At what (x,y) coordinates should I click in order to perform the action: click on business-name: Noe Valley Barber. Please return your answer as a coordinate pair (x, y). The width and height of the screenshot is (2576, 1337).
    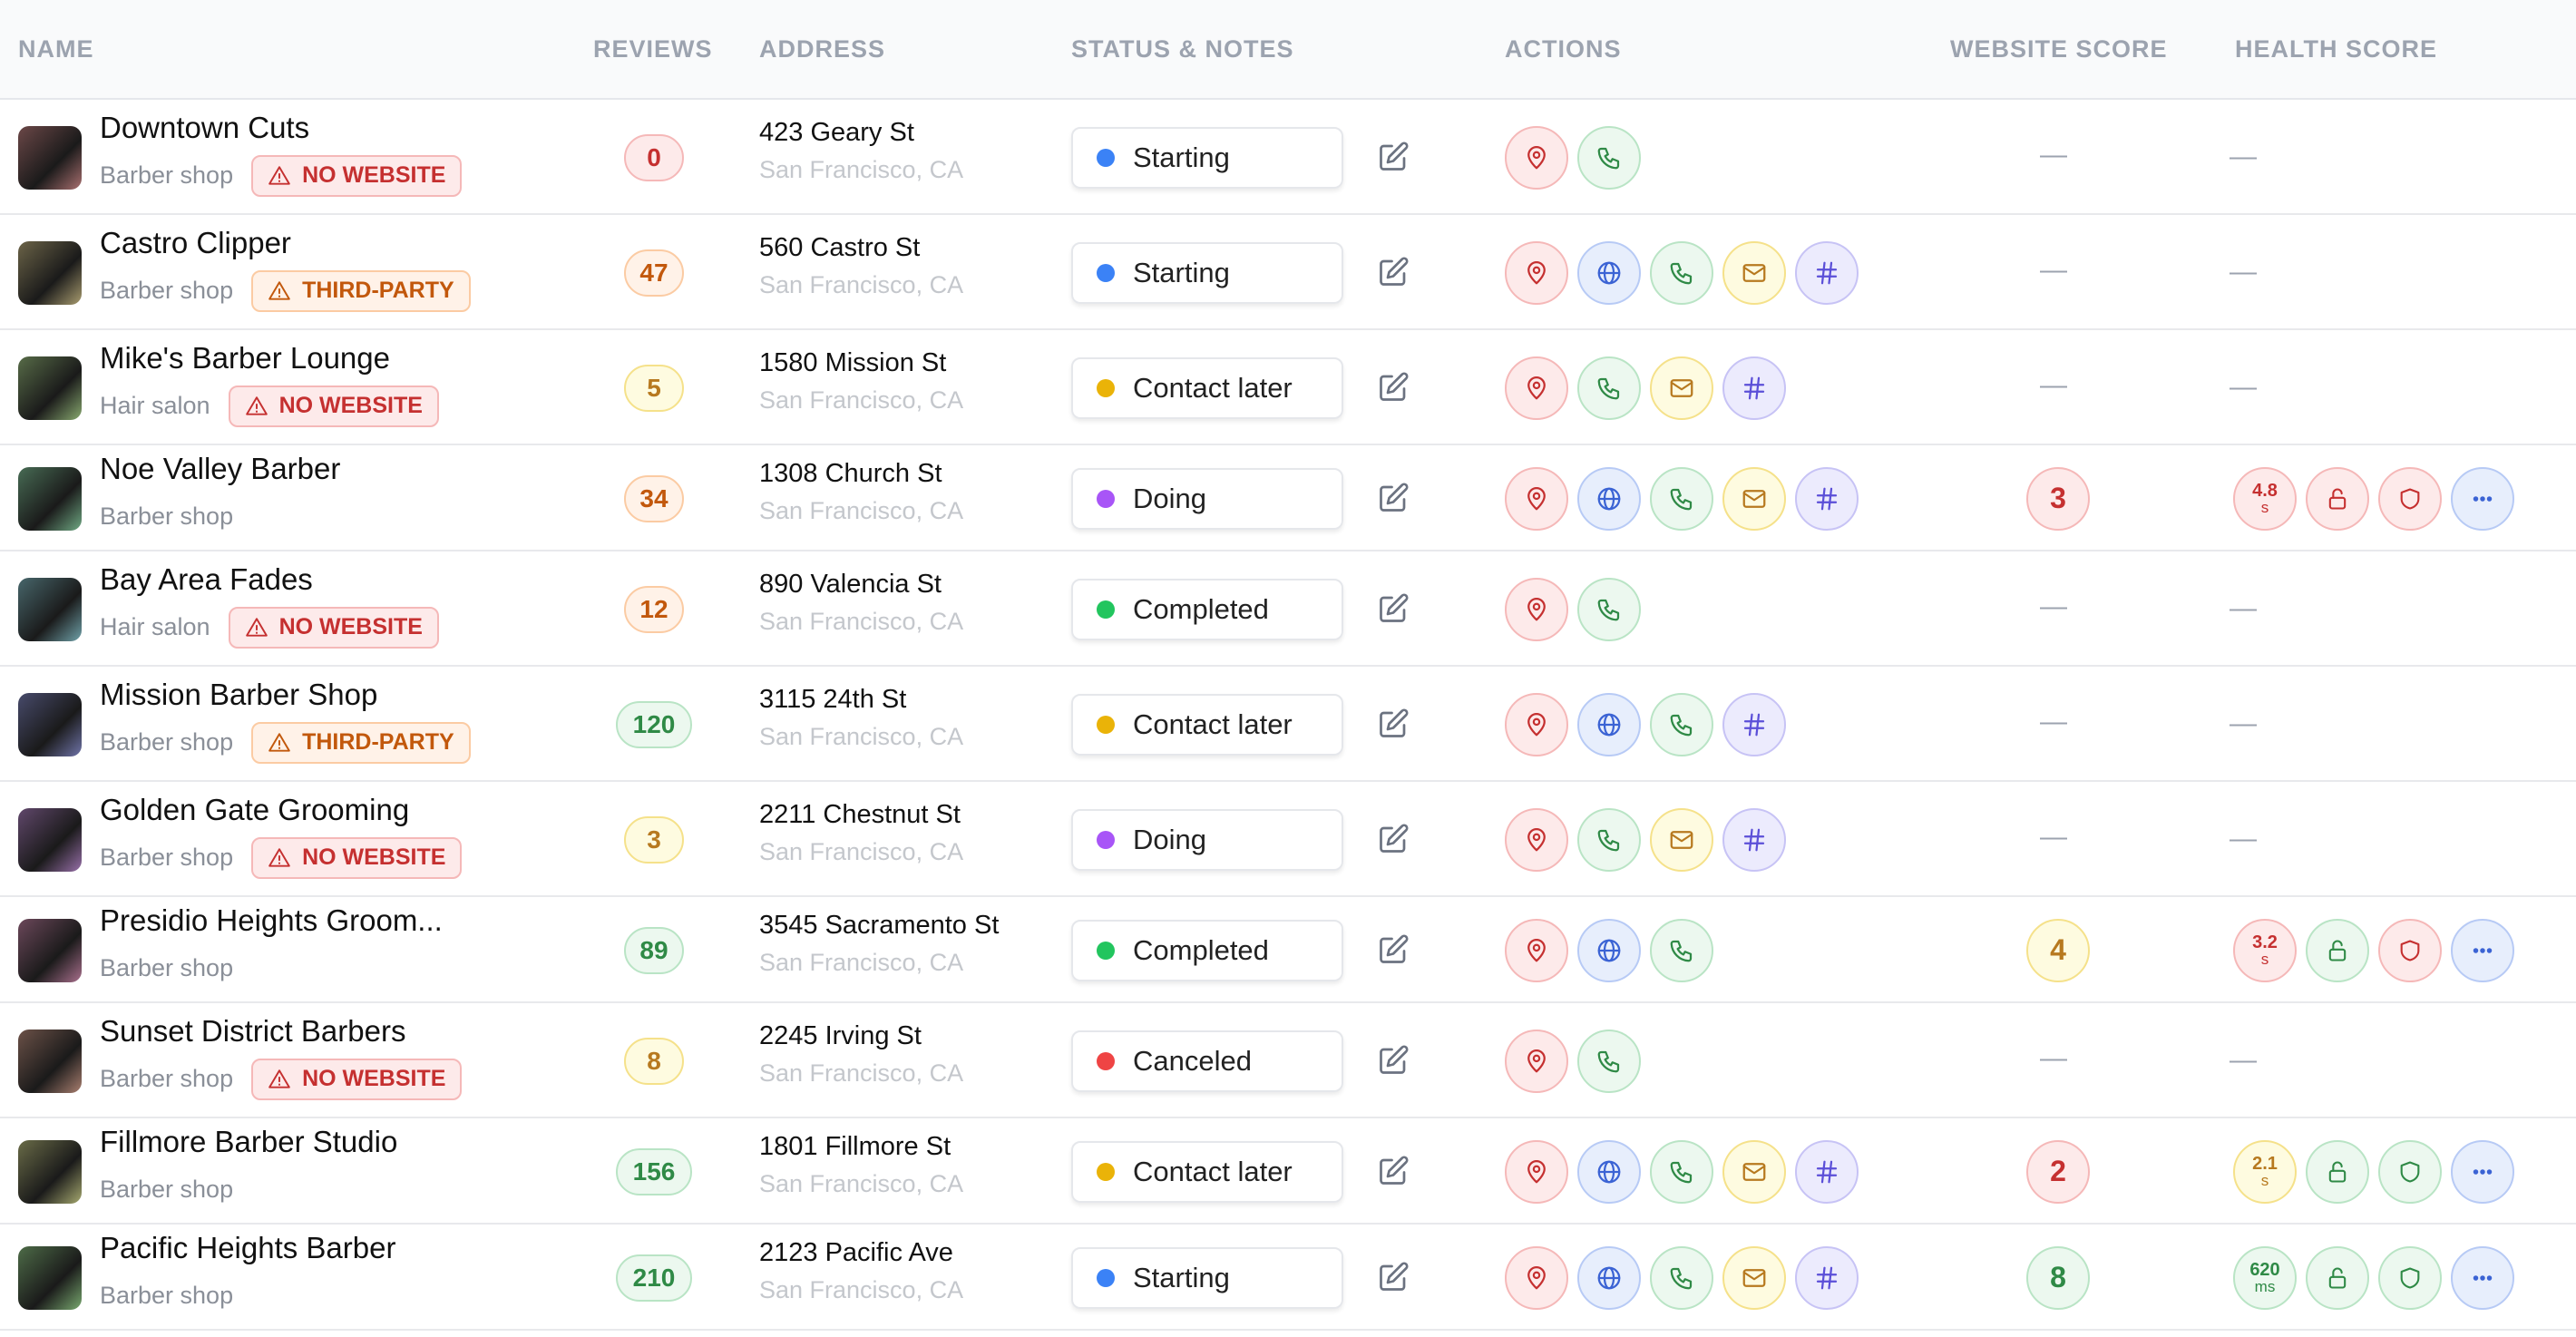
    Looking at the image, I should click on (220, 468).